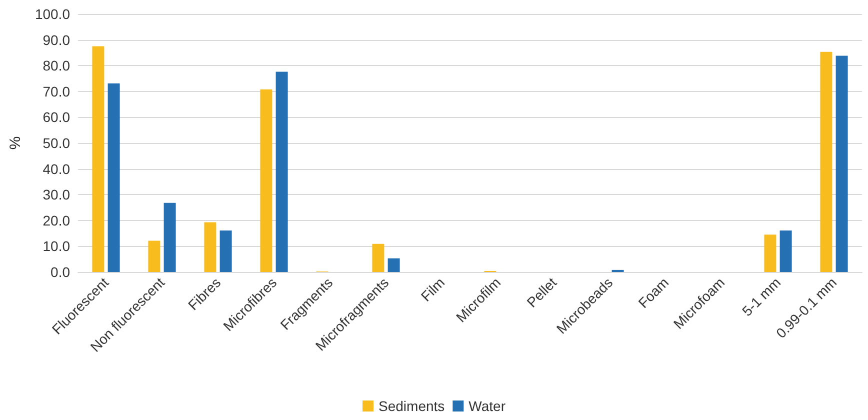 This screenshot has height=420, width=868. What do you see at coordinates (52, 14) in the screenshot?
I see `y-tick-label: 100.0` at bounding box center [52, 14].